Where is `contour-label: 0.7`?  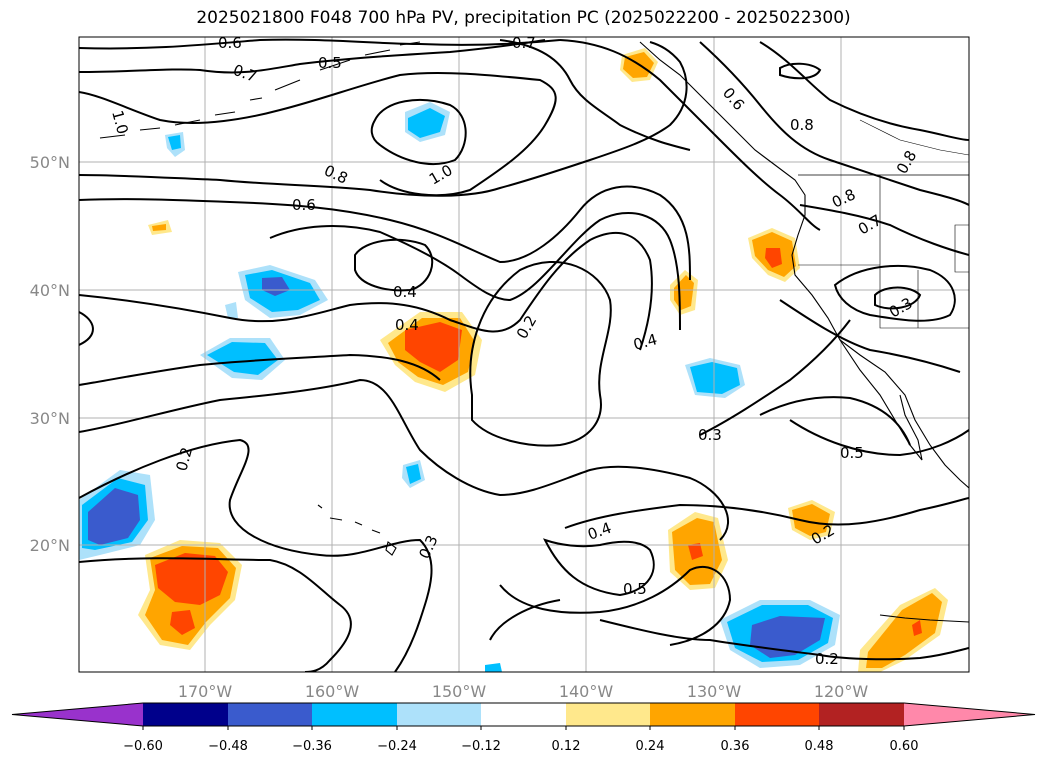 contour-label: 0.7 is located at coordinates (524, 43).